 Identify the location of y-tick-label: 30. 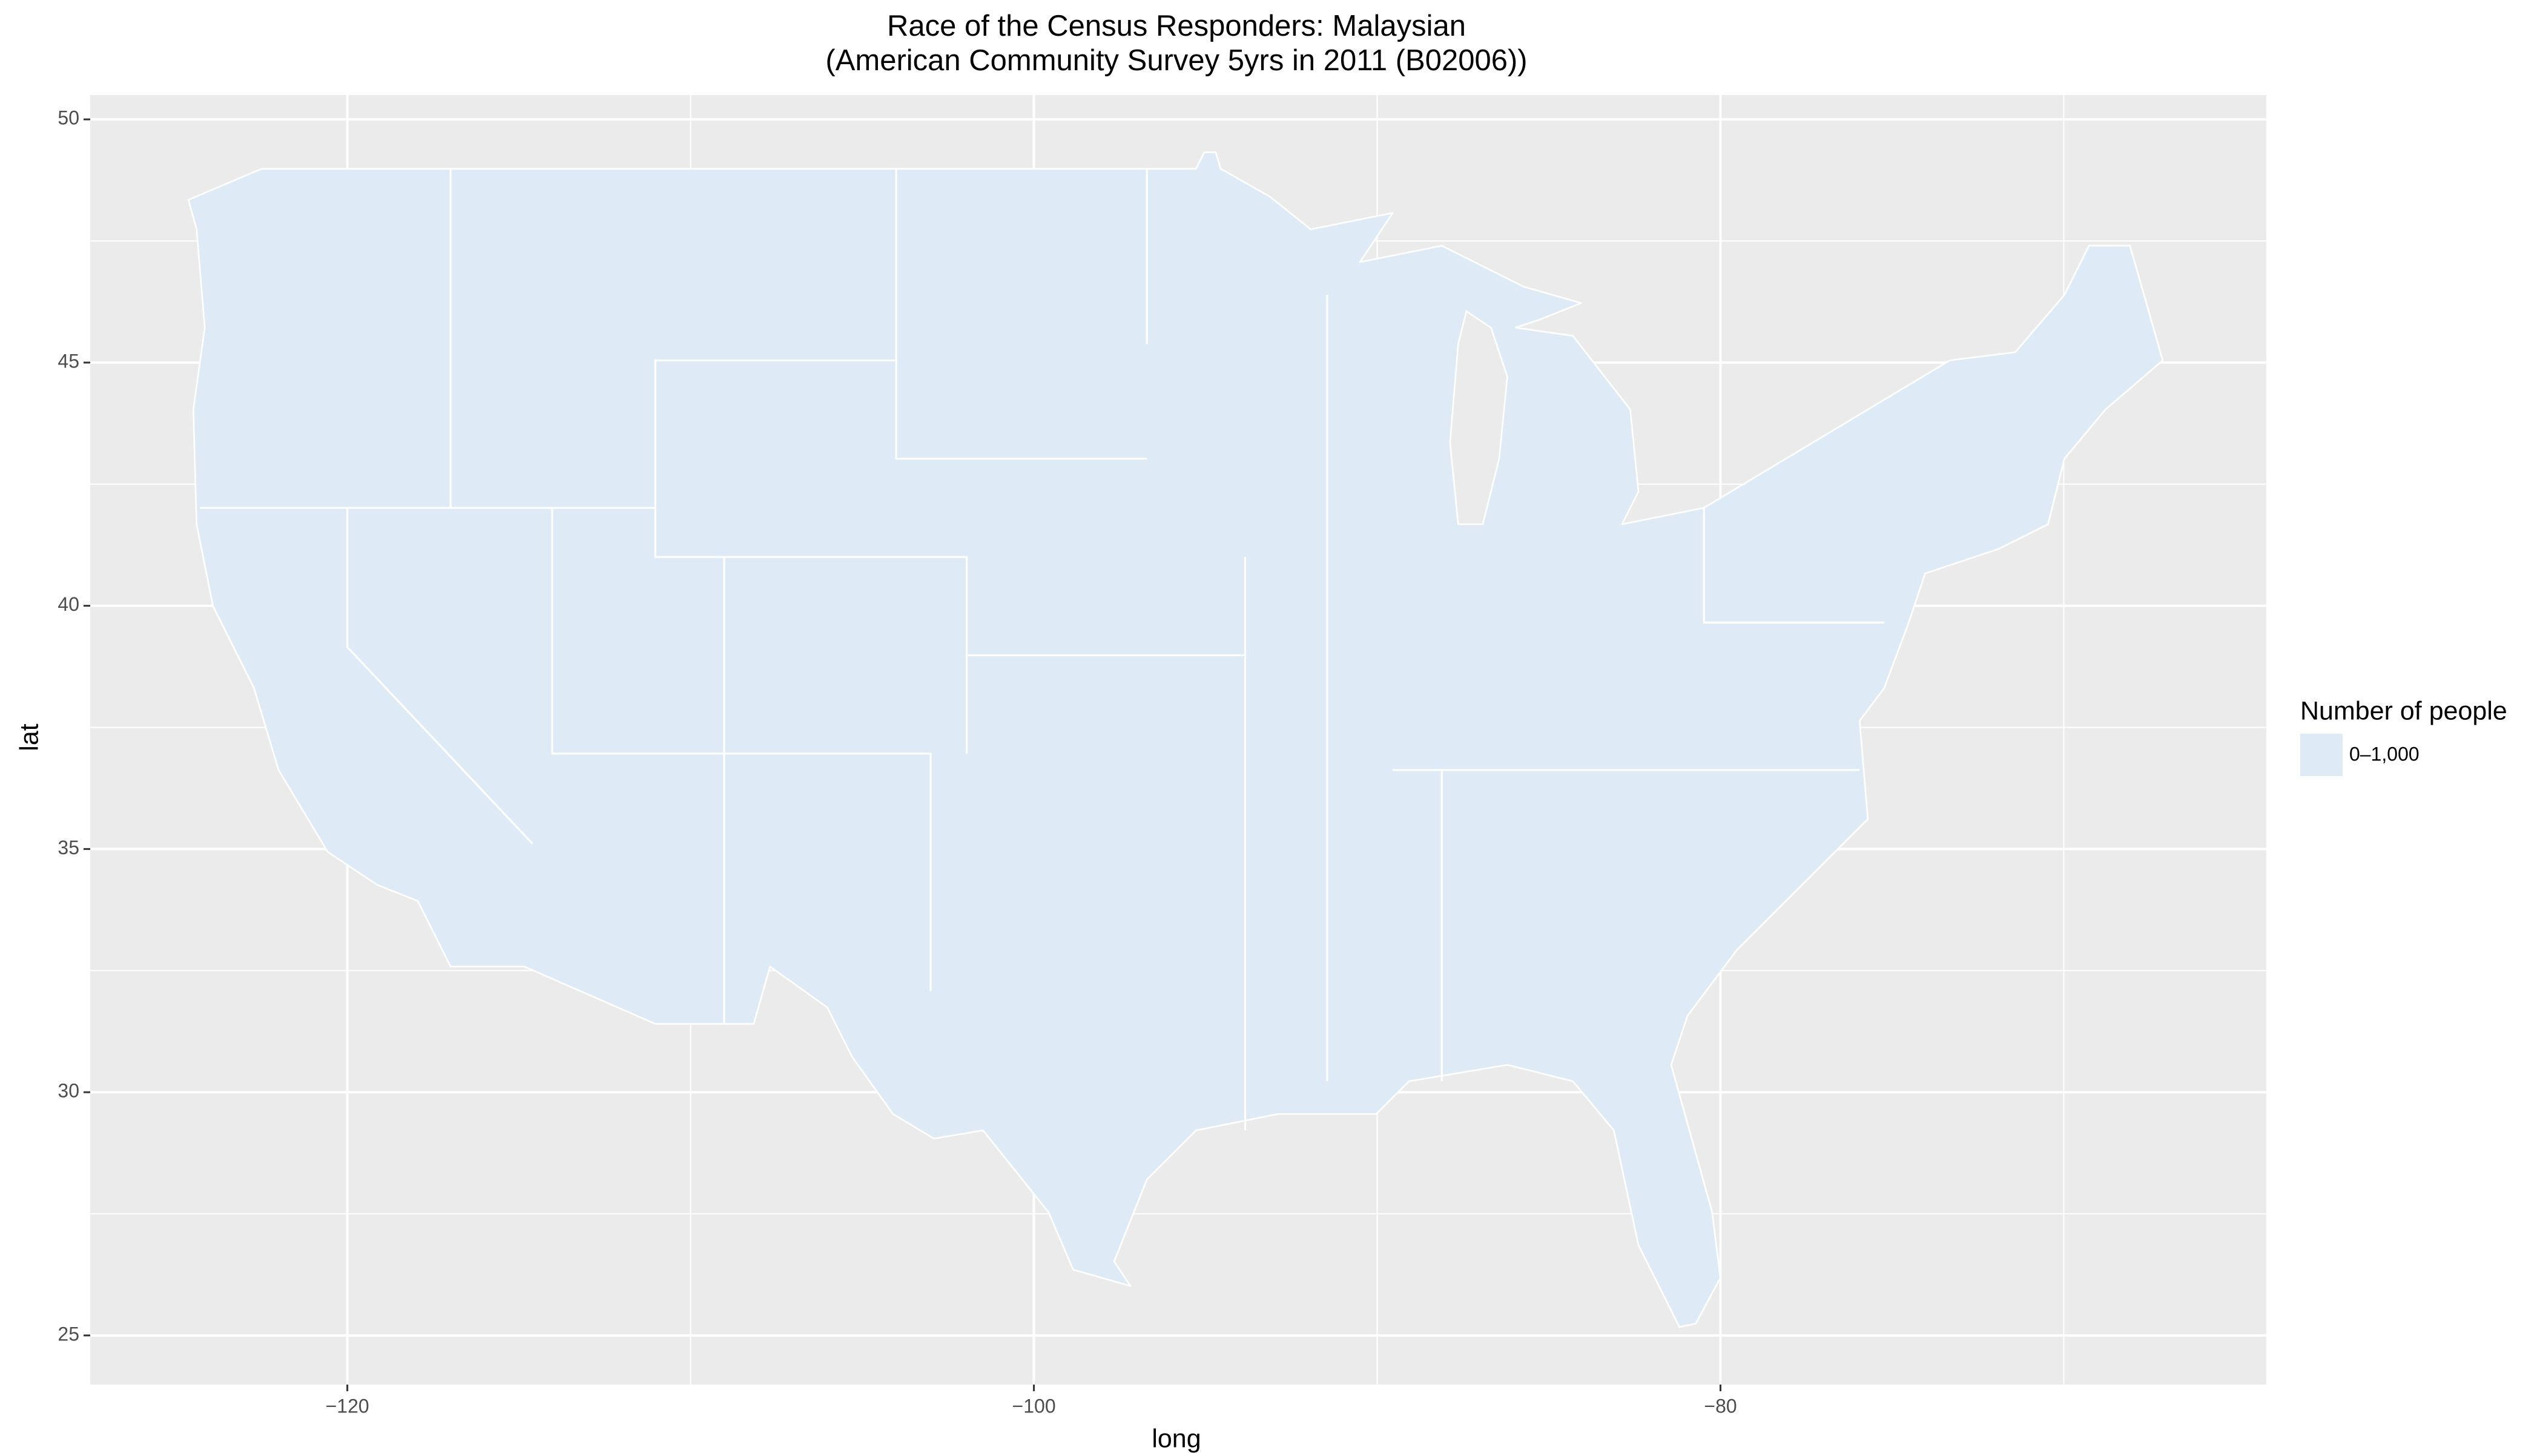
(68, 1091).